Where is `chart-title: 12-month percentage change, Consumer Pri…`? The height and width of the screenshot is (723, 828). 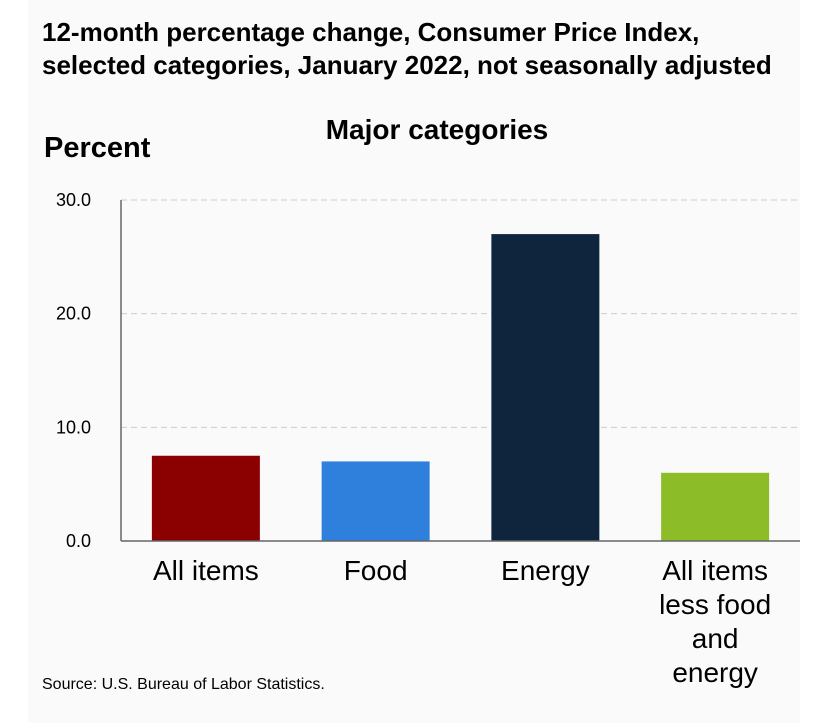
chart-title: 12-month percentage change, Consumer Pri… is located at coordinates (407, 48).